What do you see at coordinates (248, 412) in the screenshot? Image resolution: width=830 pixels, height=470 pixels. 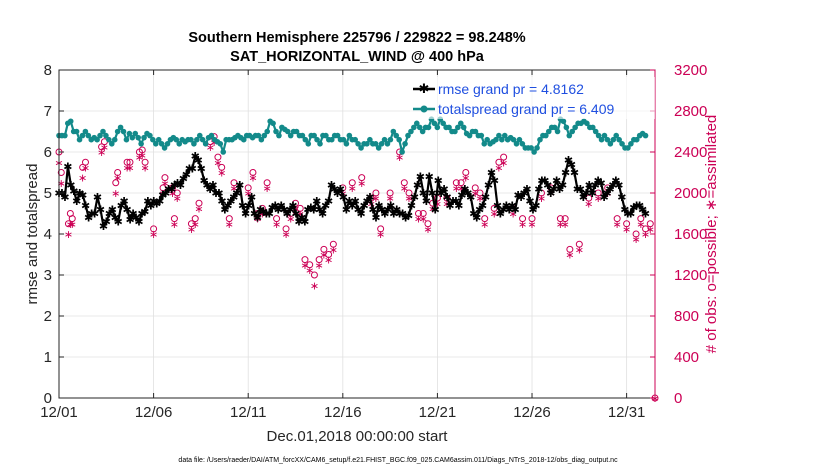 I see `x-tick-label: 12/11` at bounding box center [248, 412].